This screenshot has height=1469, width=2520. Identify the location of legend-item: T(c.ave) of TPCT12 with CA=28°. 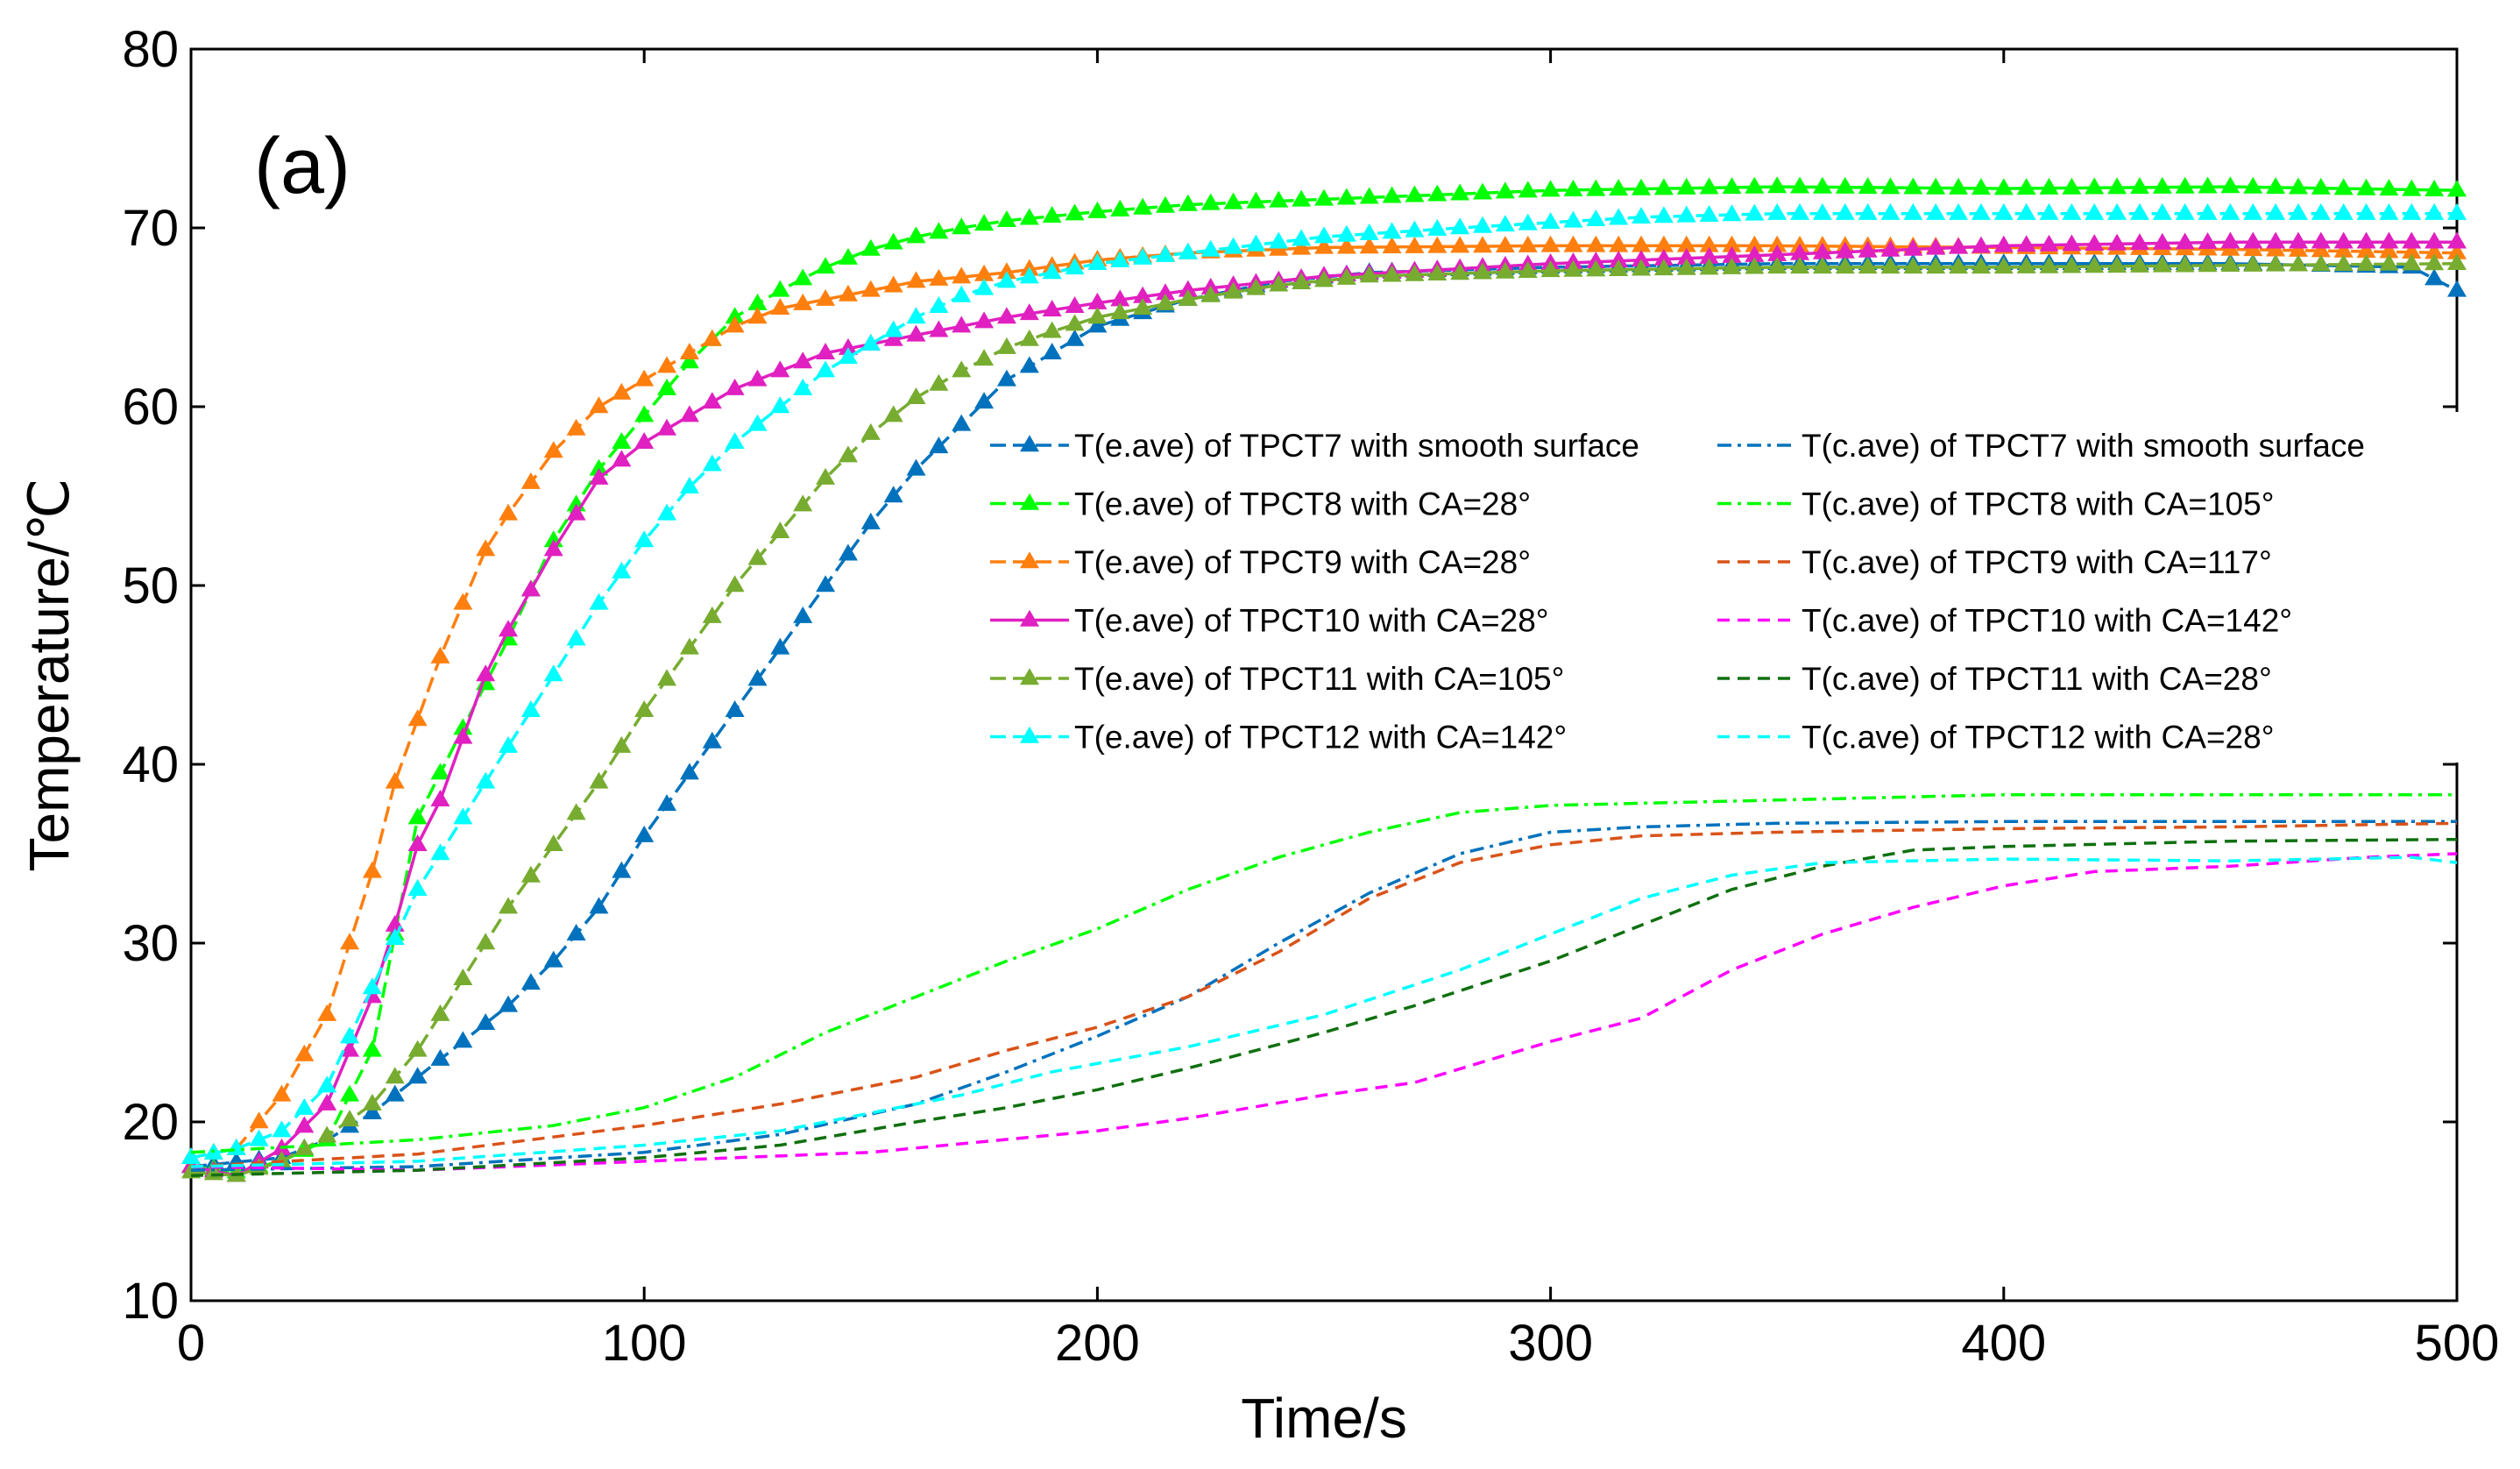
(1996, 738).